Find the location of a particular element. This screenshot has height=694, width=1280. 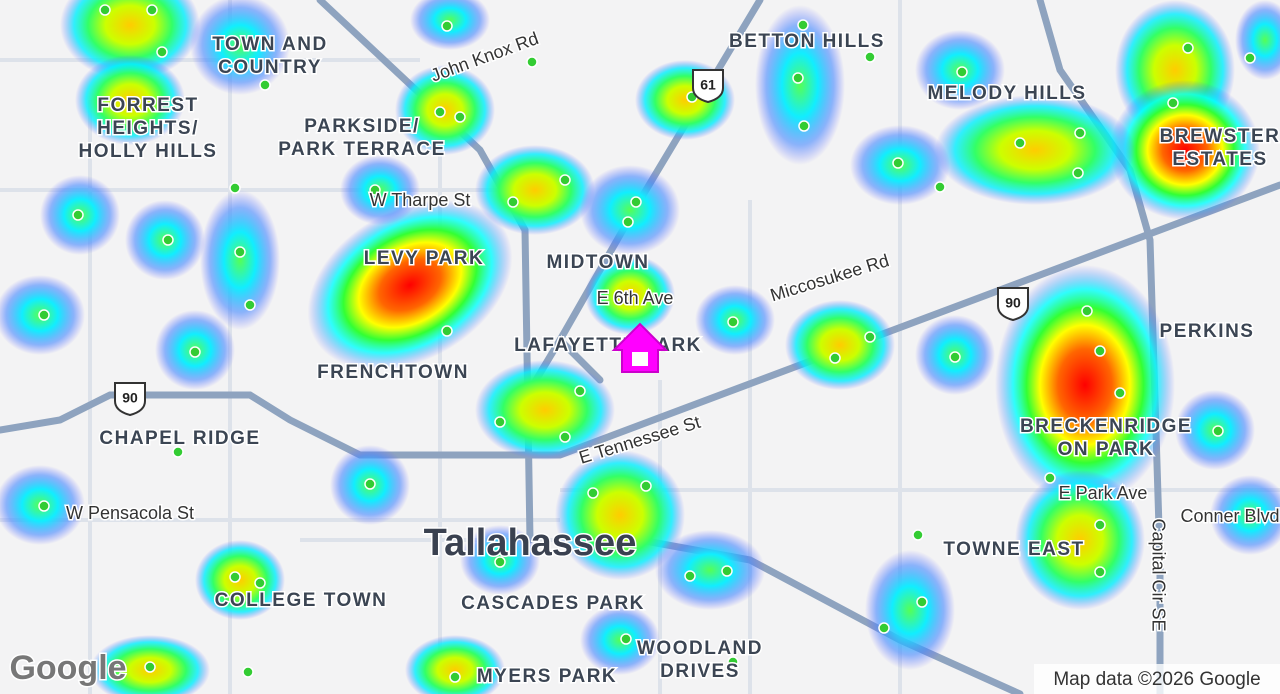

street-label: W Tharpe St is located at coordinates (420, 200).